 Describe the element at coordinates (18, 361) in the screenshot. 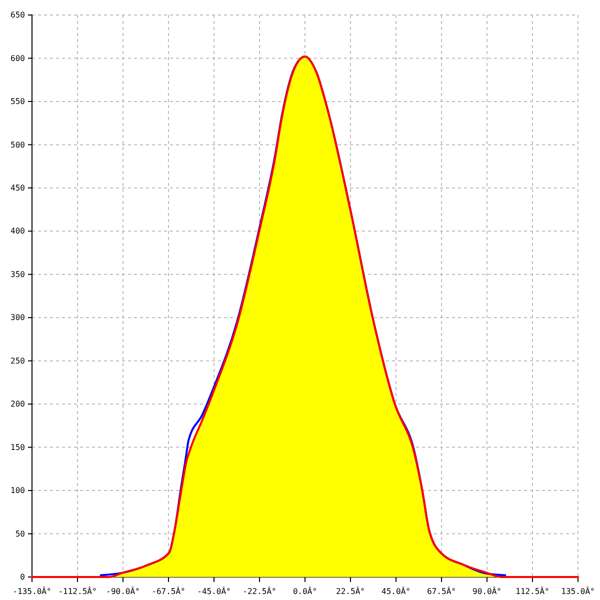

I see `y-tick-label: 250` at that location.